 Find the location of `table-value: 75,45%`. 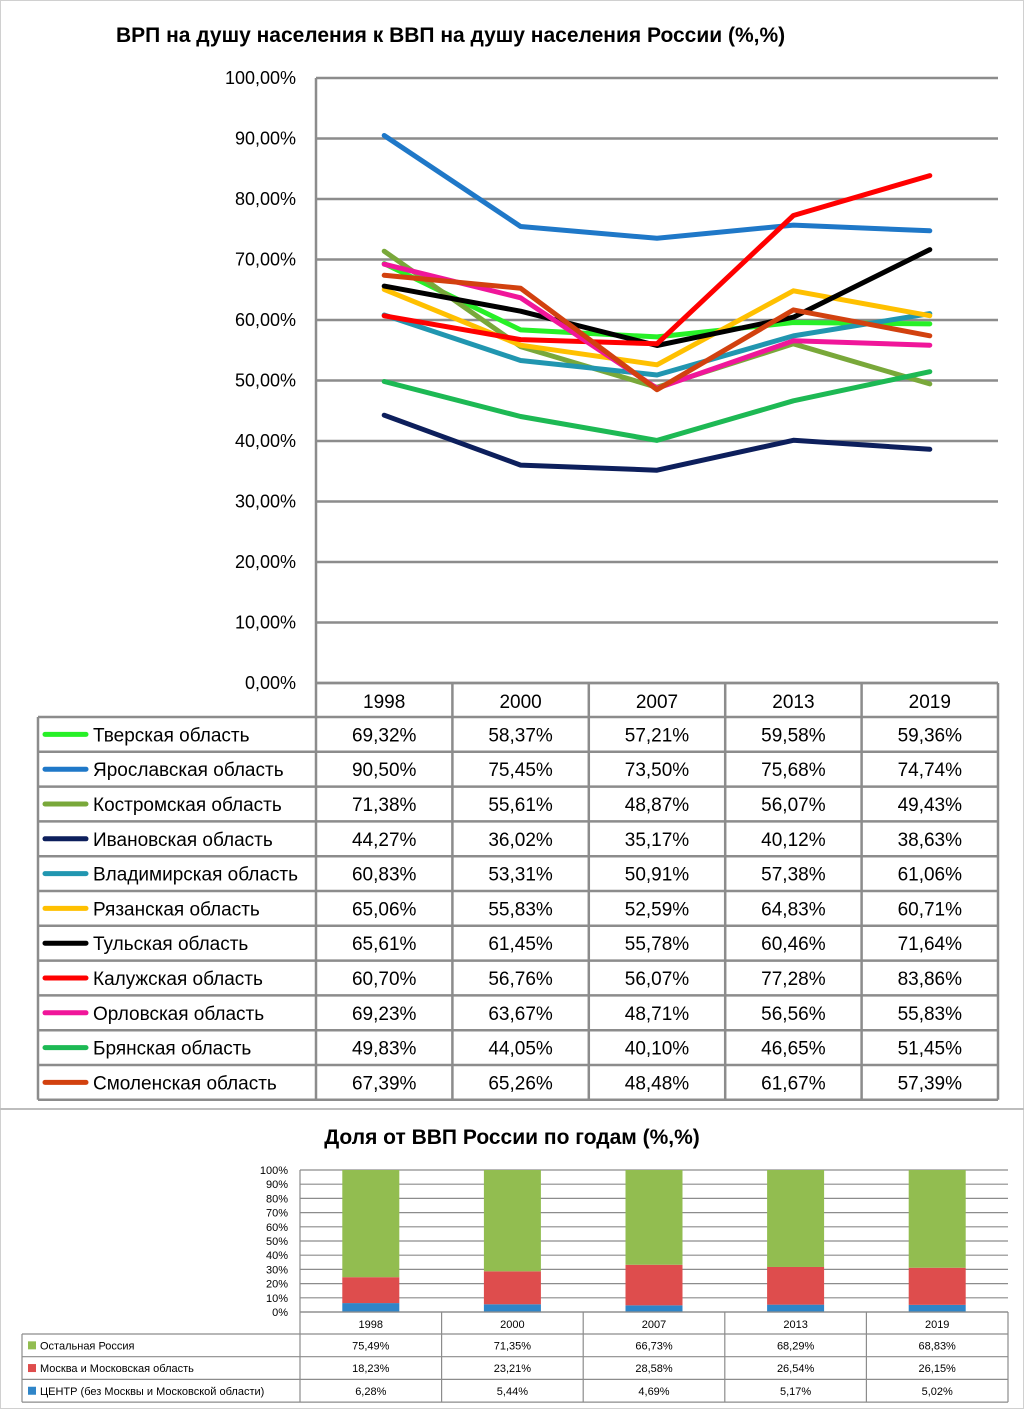

table-value: 75,45% is located at coordinates (520, 770).